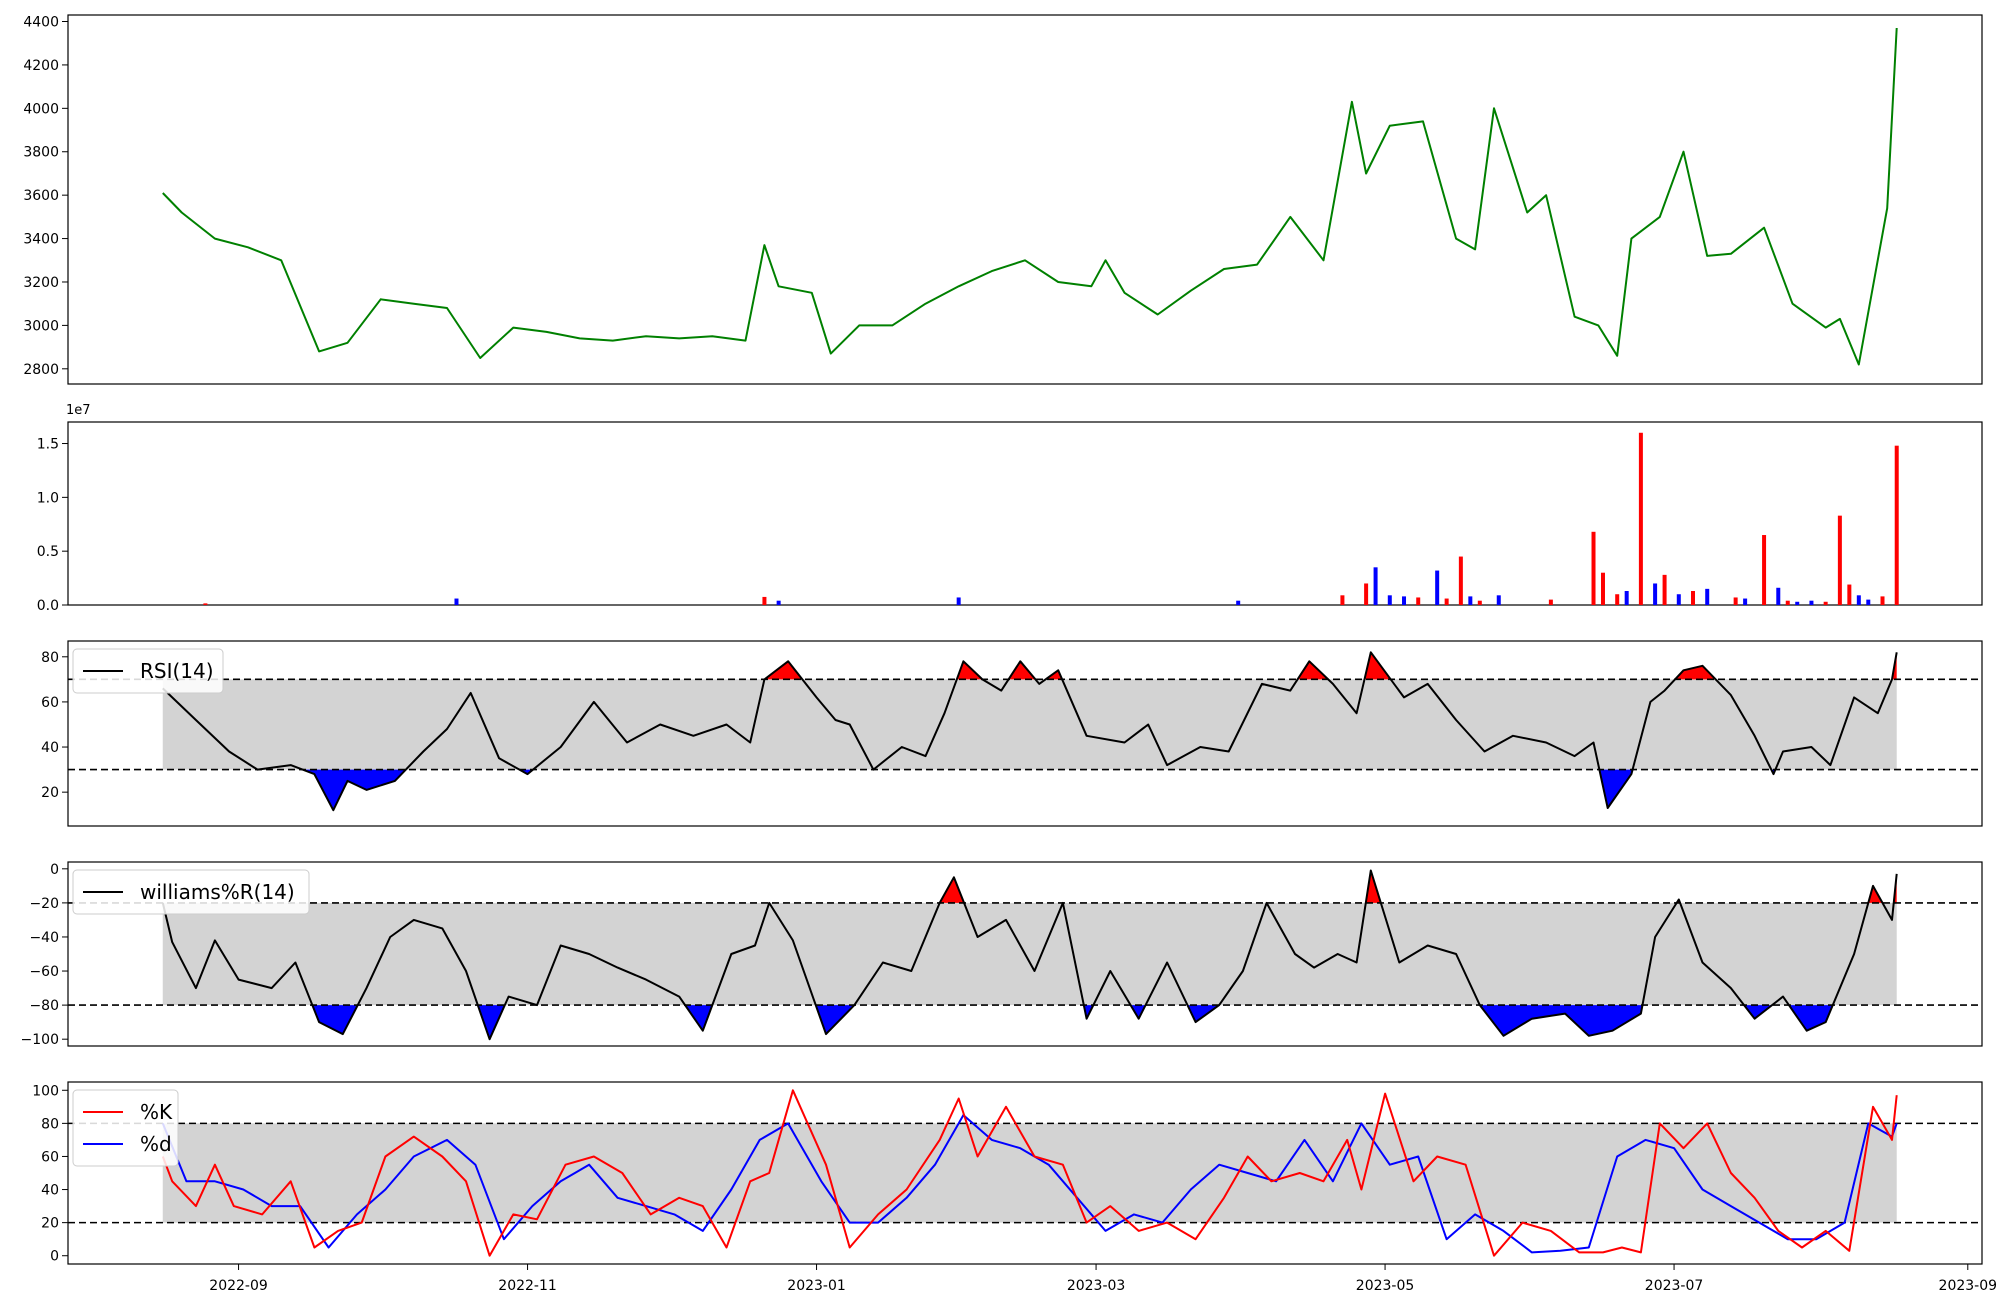 The image size is (2000, 1300). I want to click on legend-label: %K, so click(156, 1112).